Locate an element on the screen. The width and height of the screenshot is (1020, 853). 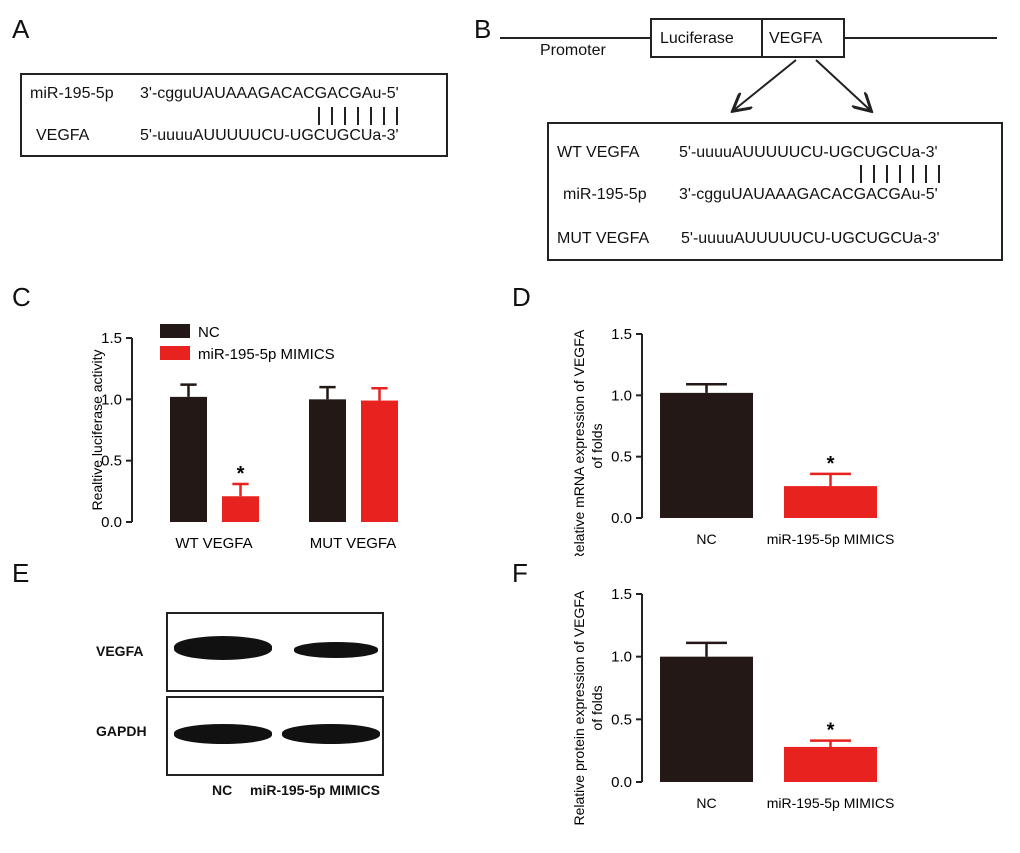
chart-d-y-axis-label-2: of folds is located at coordinates (597, 445).